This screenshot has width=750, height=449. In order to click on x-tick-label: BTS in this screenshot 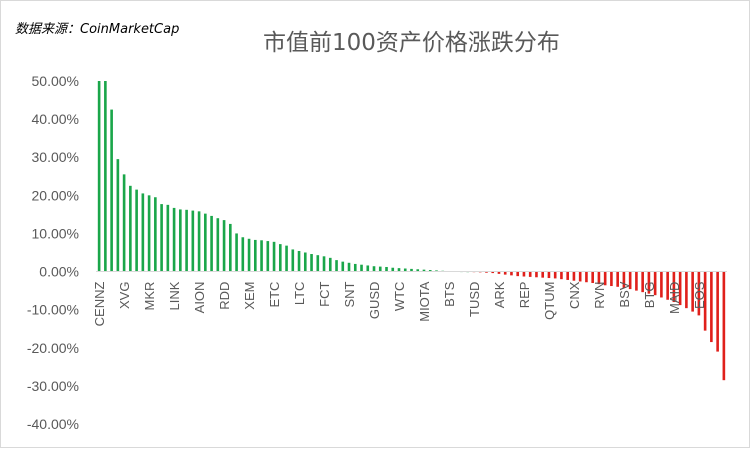, I will do `click(449, 294)`.